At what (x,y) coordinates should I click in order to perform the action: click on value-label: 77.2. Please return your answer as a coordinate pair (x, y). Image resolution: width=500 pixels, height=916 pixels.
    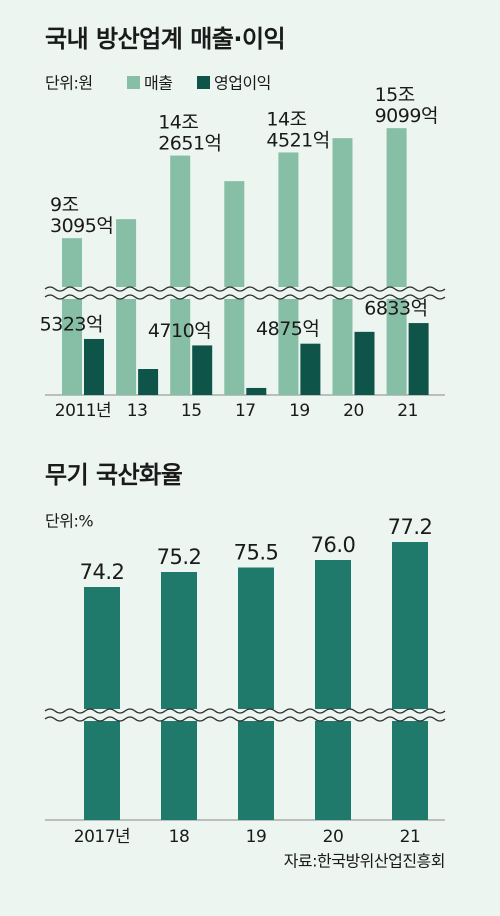
    Looking at the image, I should click on (410, 527).